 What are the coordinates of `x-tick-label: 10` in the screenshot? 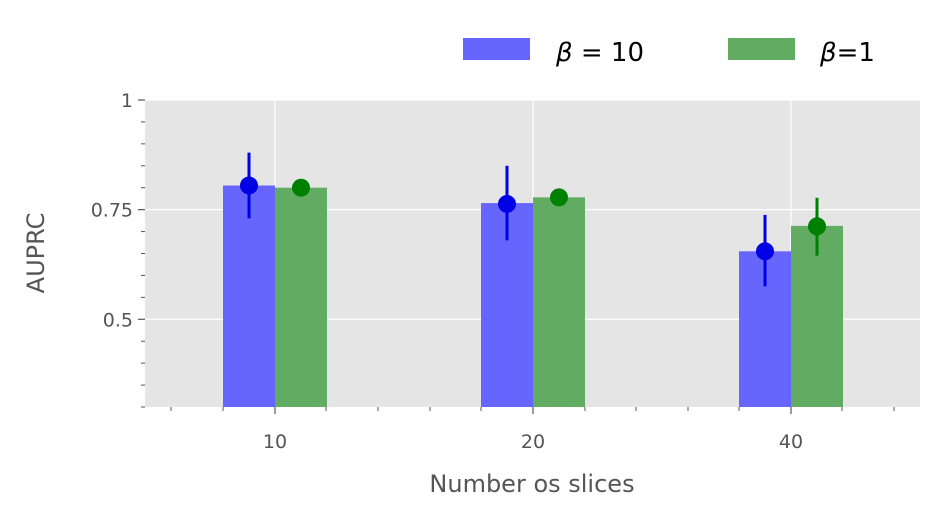 It's located at (275, 442).